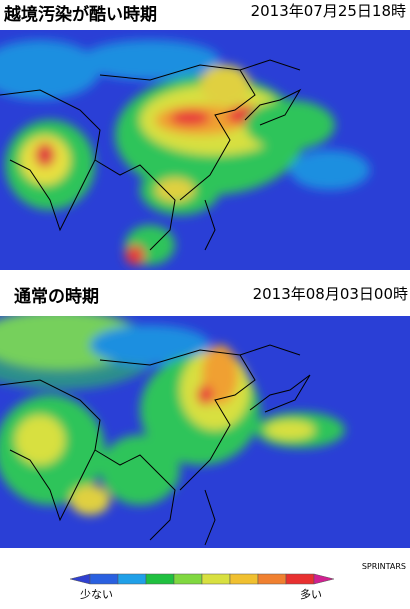  What do you see at coordinates (330, 294) in the screenshot?
I see `timestamp: 2013年08月03日00時` at bounding box center [330, 294].